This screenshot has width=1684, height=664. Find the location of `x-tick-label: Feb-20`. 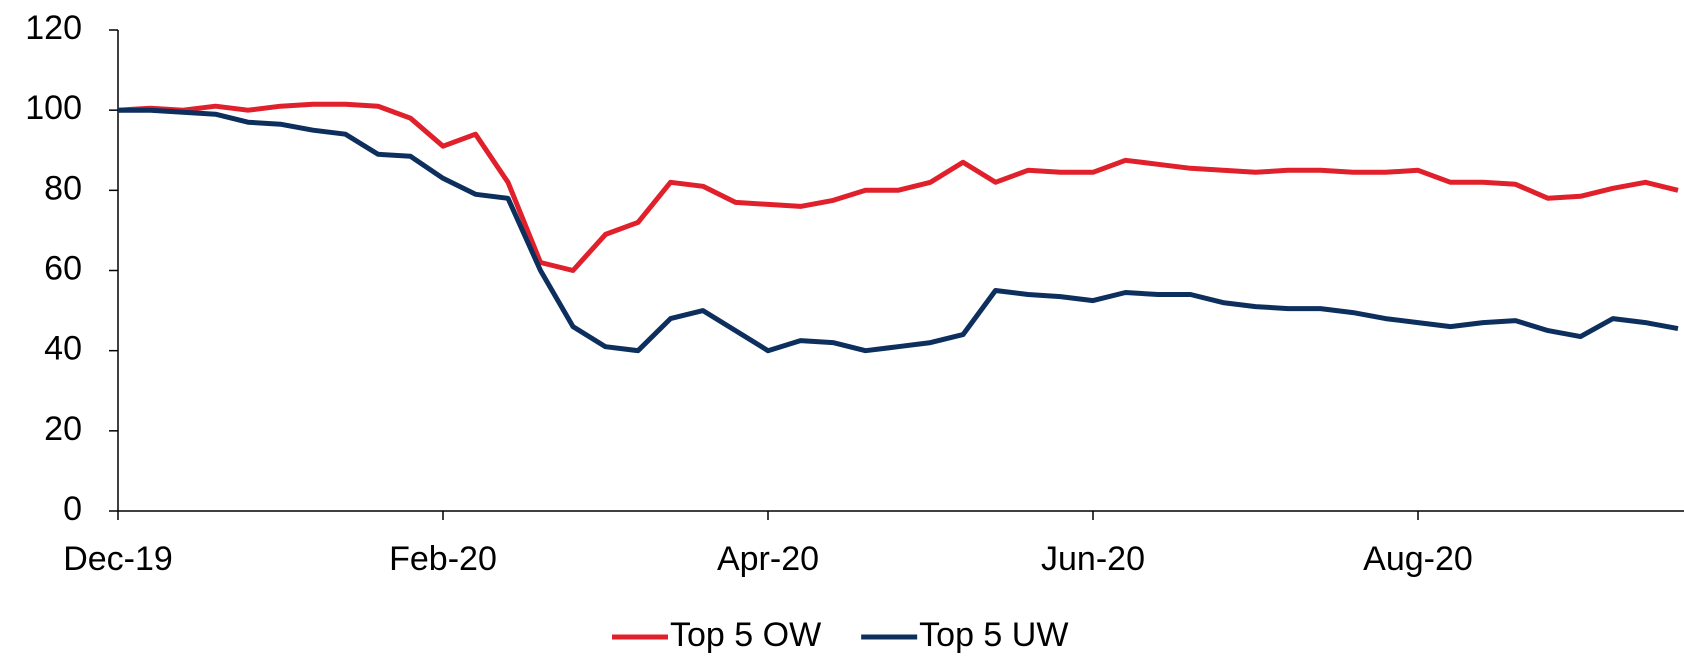

x-tick-label: Feb-20 is located at coordinates (443, 559).